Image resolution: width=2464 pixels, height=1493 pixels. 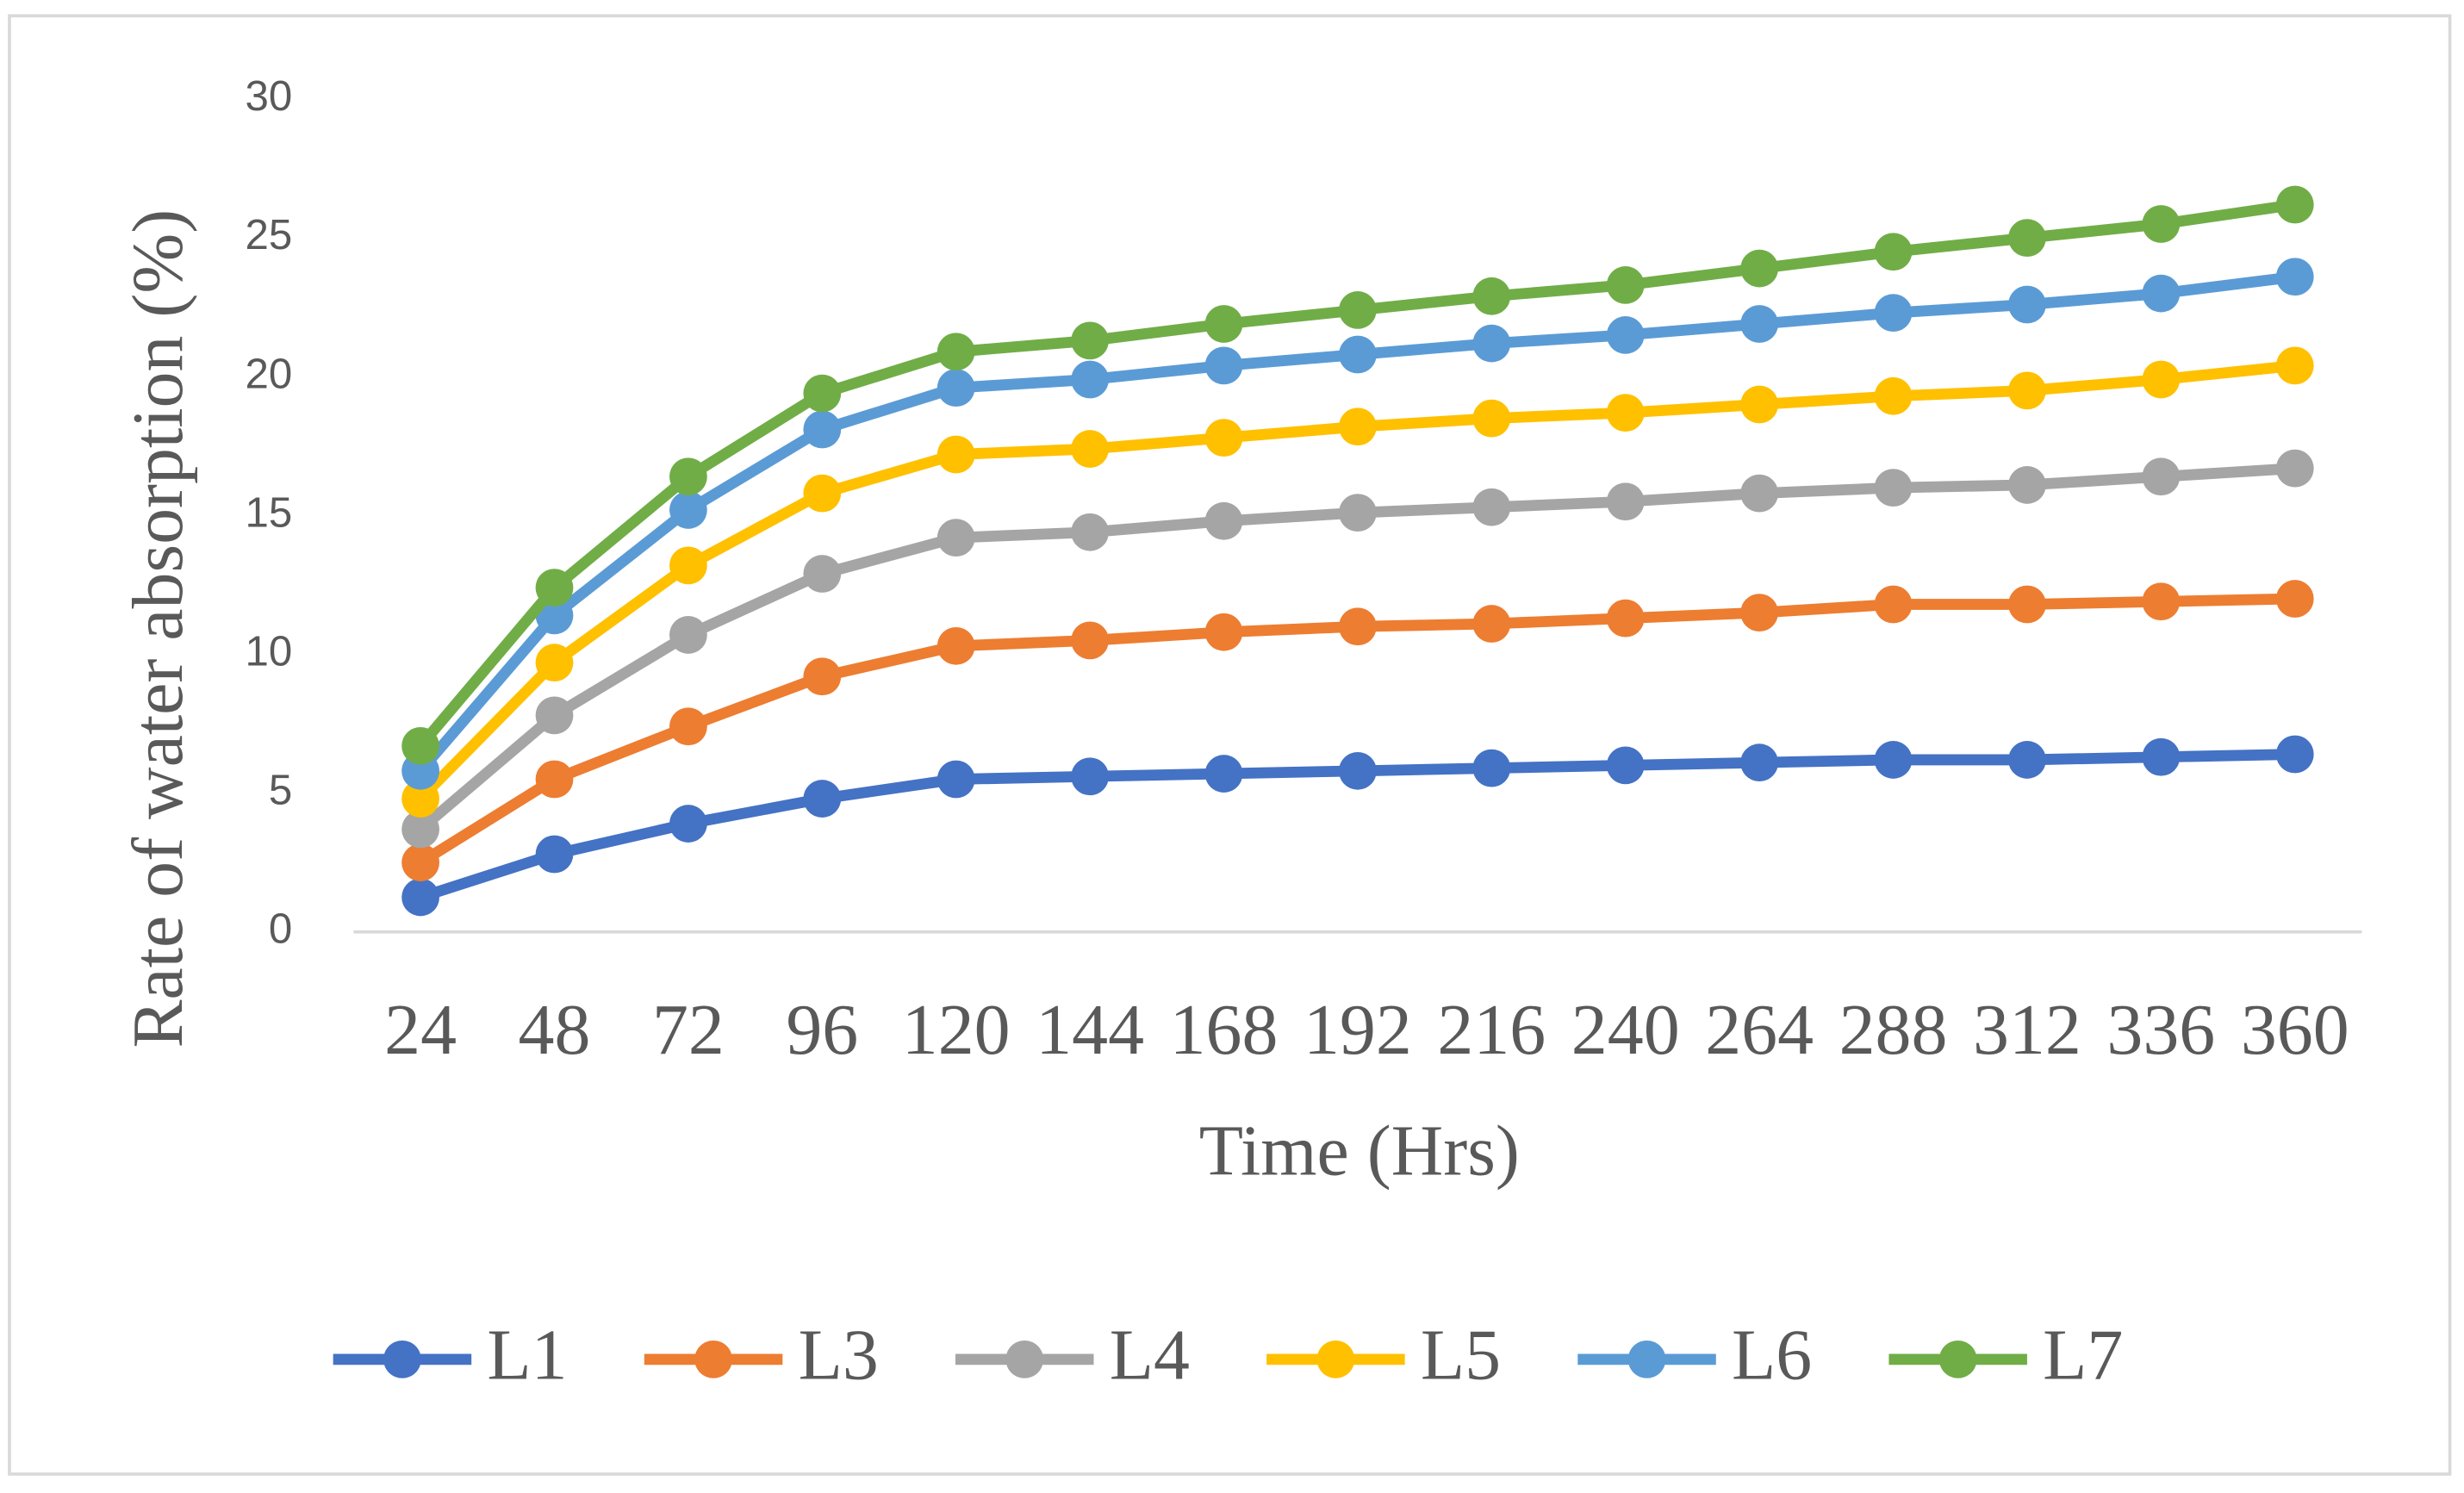 I want to click on x-tick-label: 240, so click(x=1626, y=1030).